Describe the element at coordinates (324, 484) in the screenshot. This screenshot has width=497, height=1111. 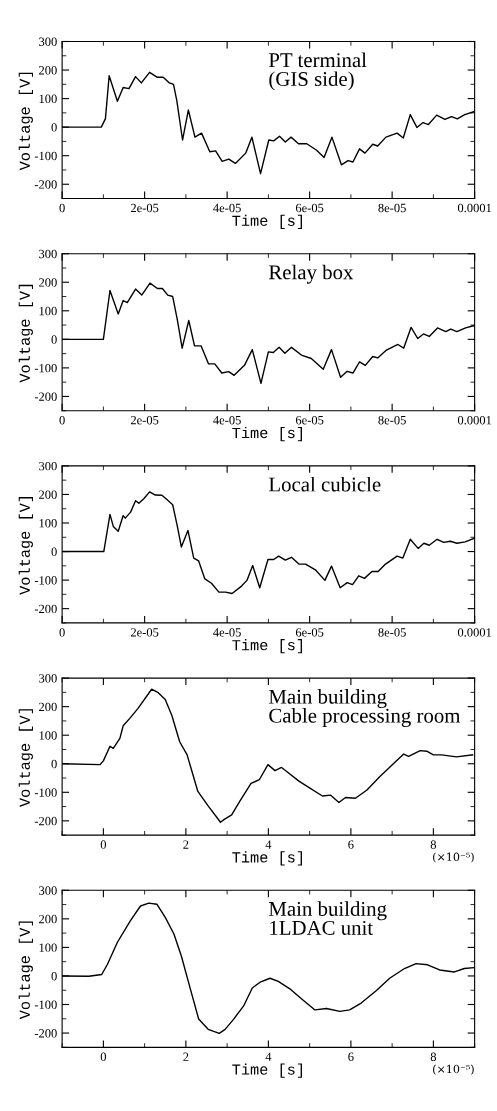
I see `chart-title: Local cubicle` at that location.